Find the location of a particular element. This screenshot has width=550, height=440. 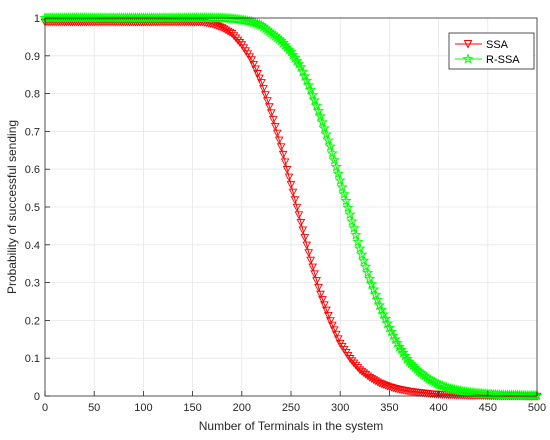

y-tick-label: 0.9 is located at coordinates (32, 57).